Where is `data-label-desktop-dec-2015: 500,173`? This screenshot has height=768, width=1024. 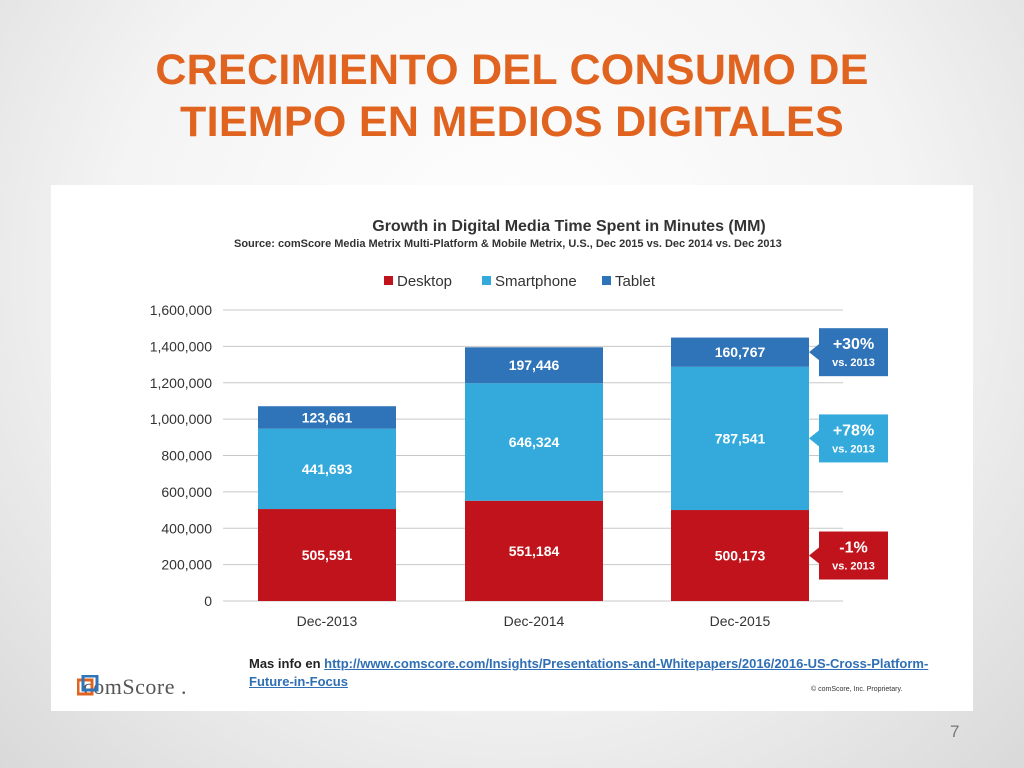 data-label-desktop-dec-2015: 500,173 is located at coordinates (740, 556).